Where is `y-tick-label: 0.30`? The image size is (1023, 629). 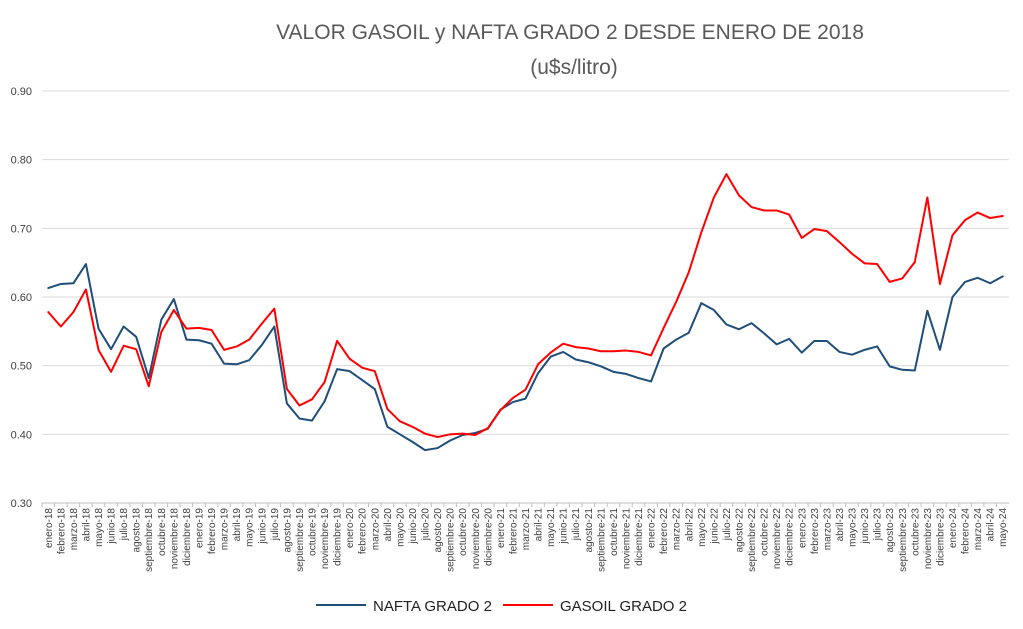 y-tick-label: 0.30 is located at coordinates (21, 504).